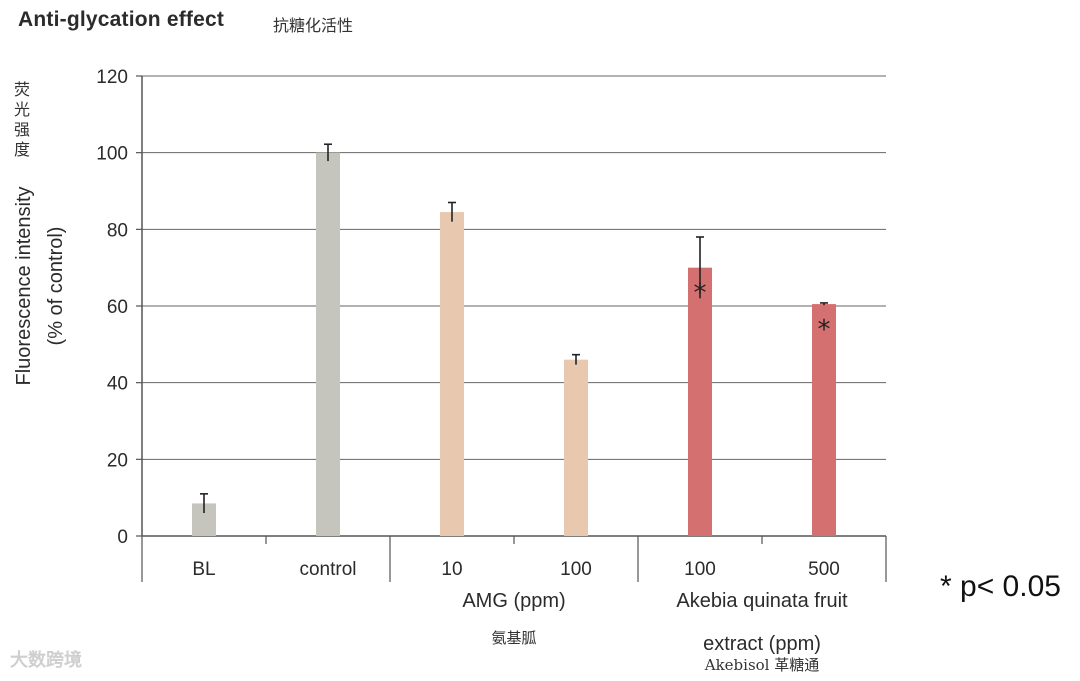 This screenshot has height=681, width=1080. What do you see at coordinates (122, 537) in the screenshot?
I see `y-tick-label: 0` at bounding box center [122, 537].